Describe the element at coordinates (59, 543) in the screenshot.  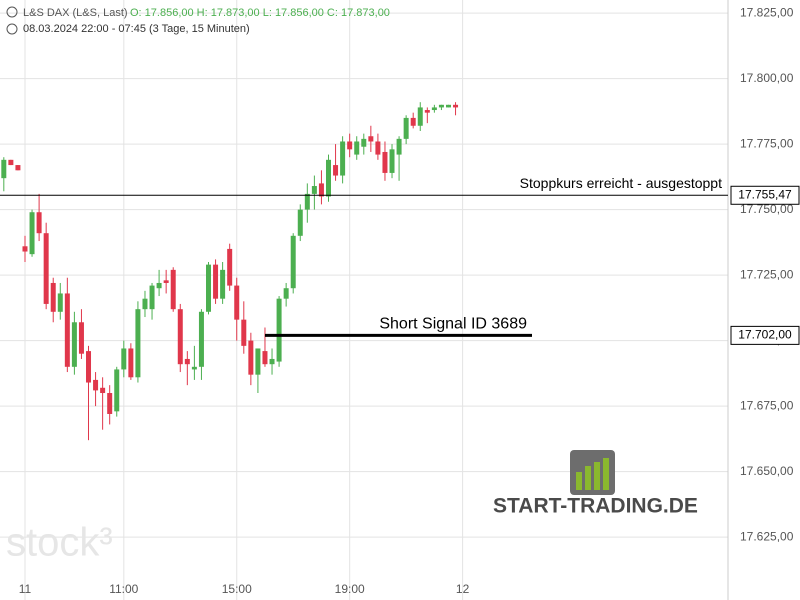
I see `watermark: stock³` at that location.